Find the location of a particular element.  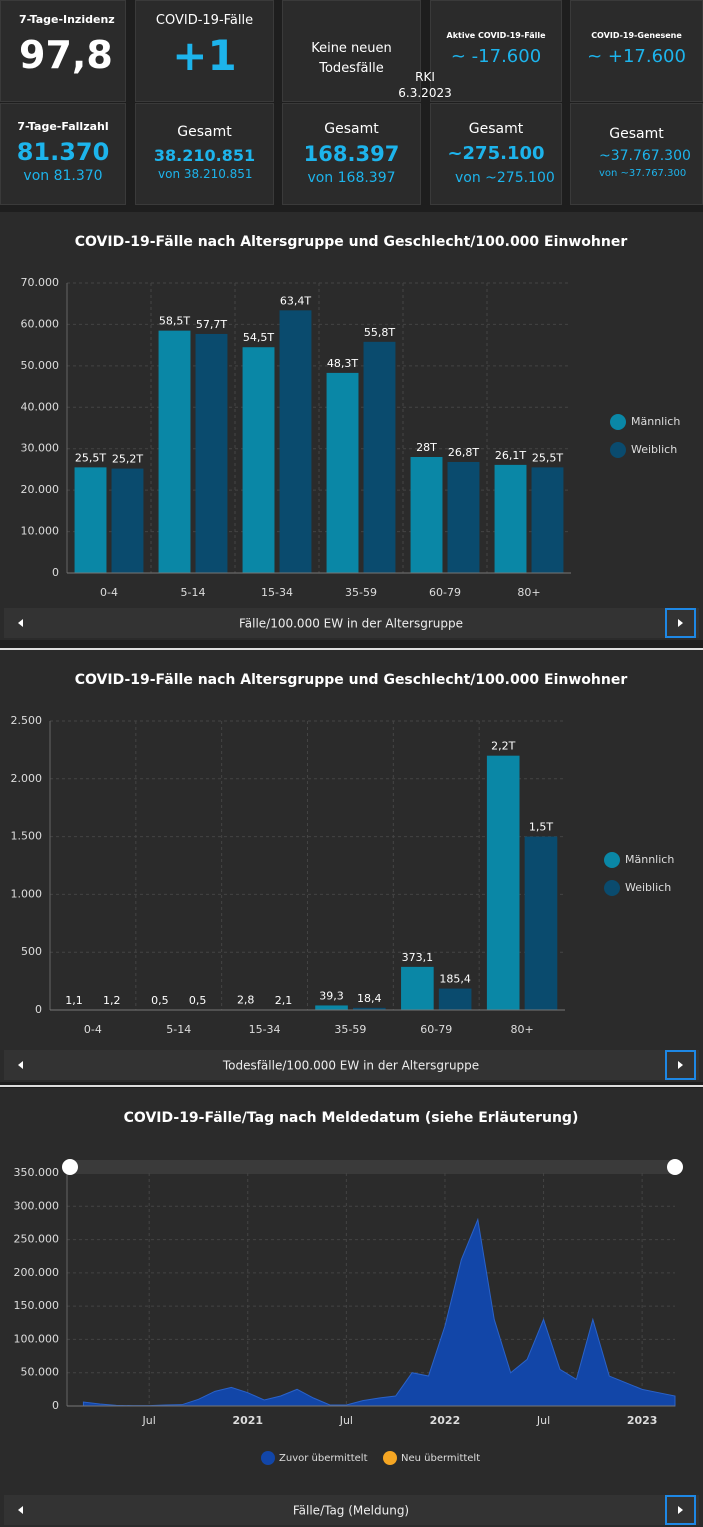

value-label: 48,3T is located at coordinates (342, 363).